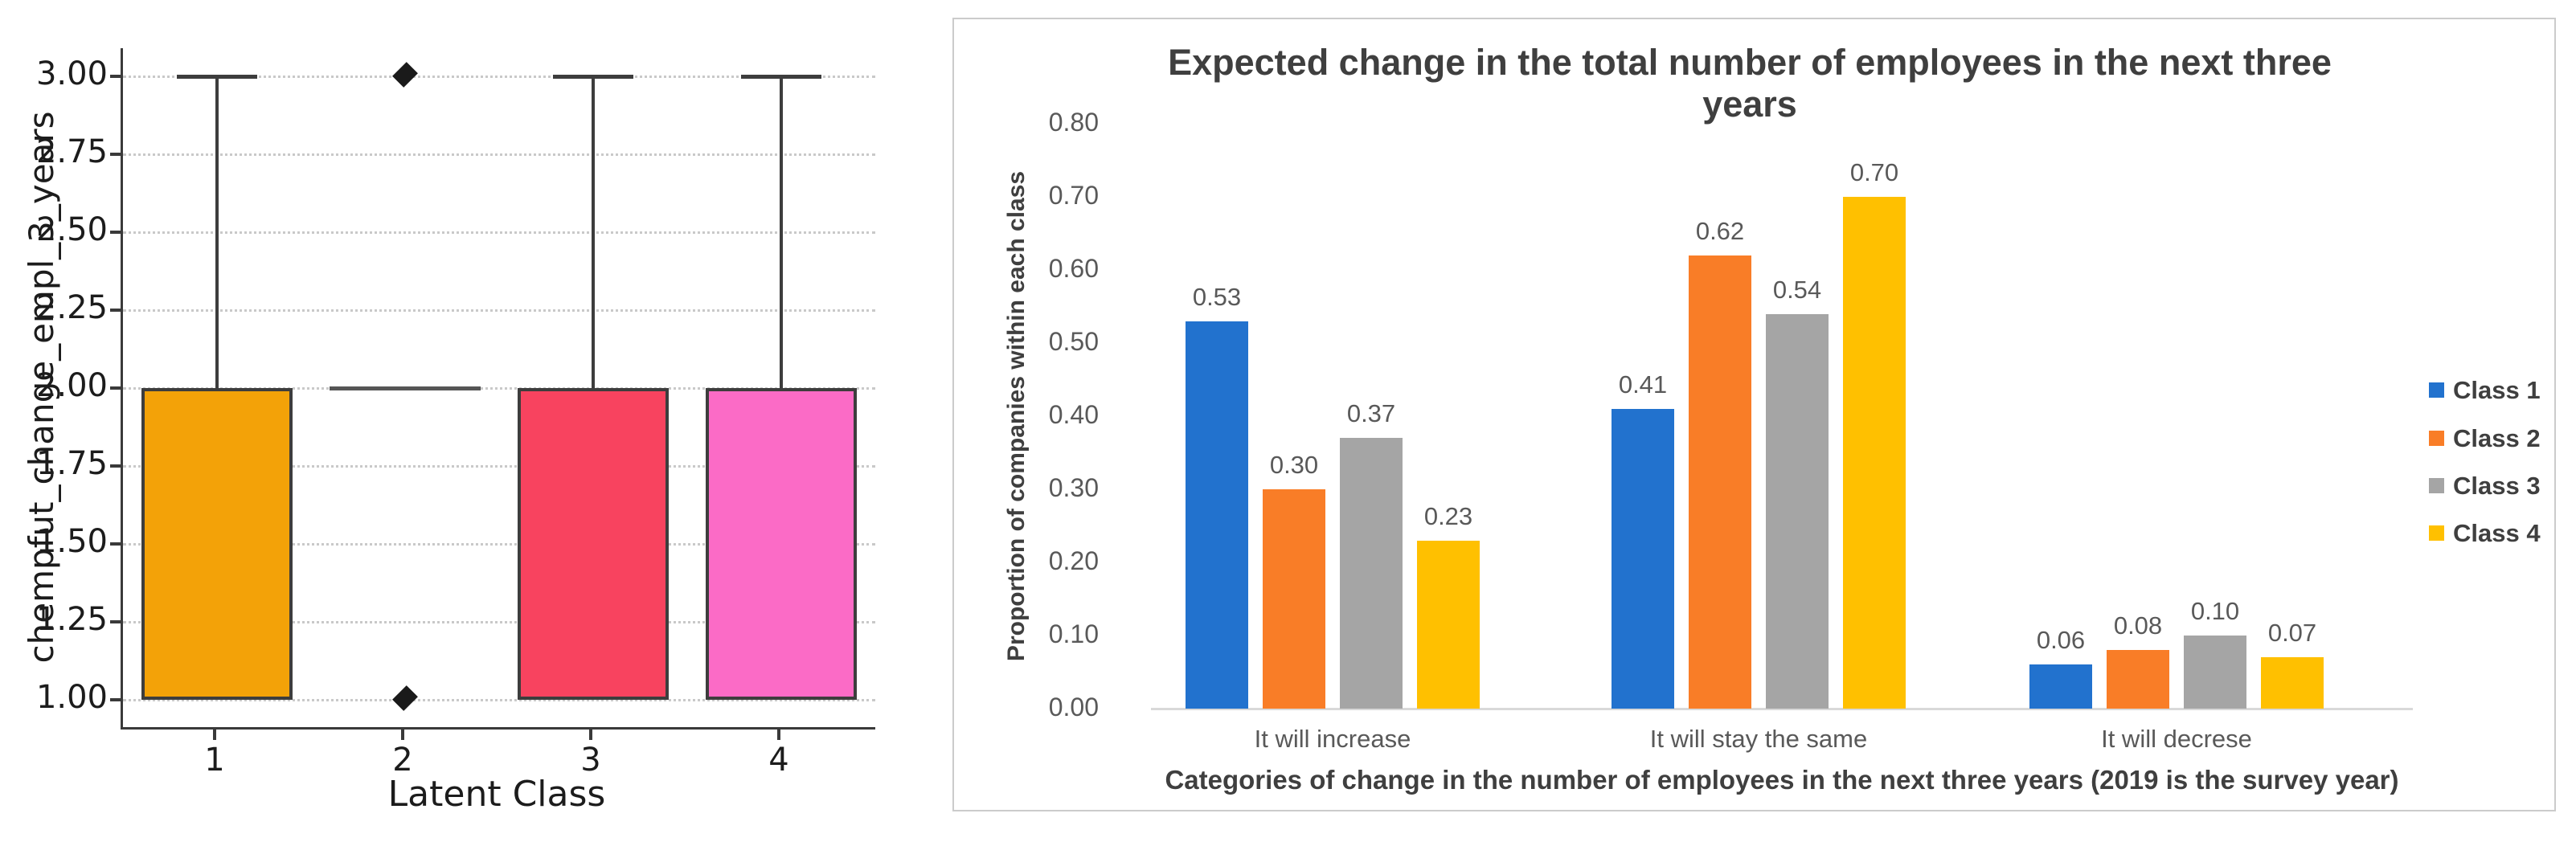 Image resolution: width=2576 pixels, height=842 pixels. What do you see at coordinates (2485, 390) in the screenshot?
I see `legend-item-class-1: Class 1` at bounding box center [2485, 390].